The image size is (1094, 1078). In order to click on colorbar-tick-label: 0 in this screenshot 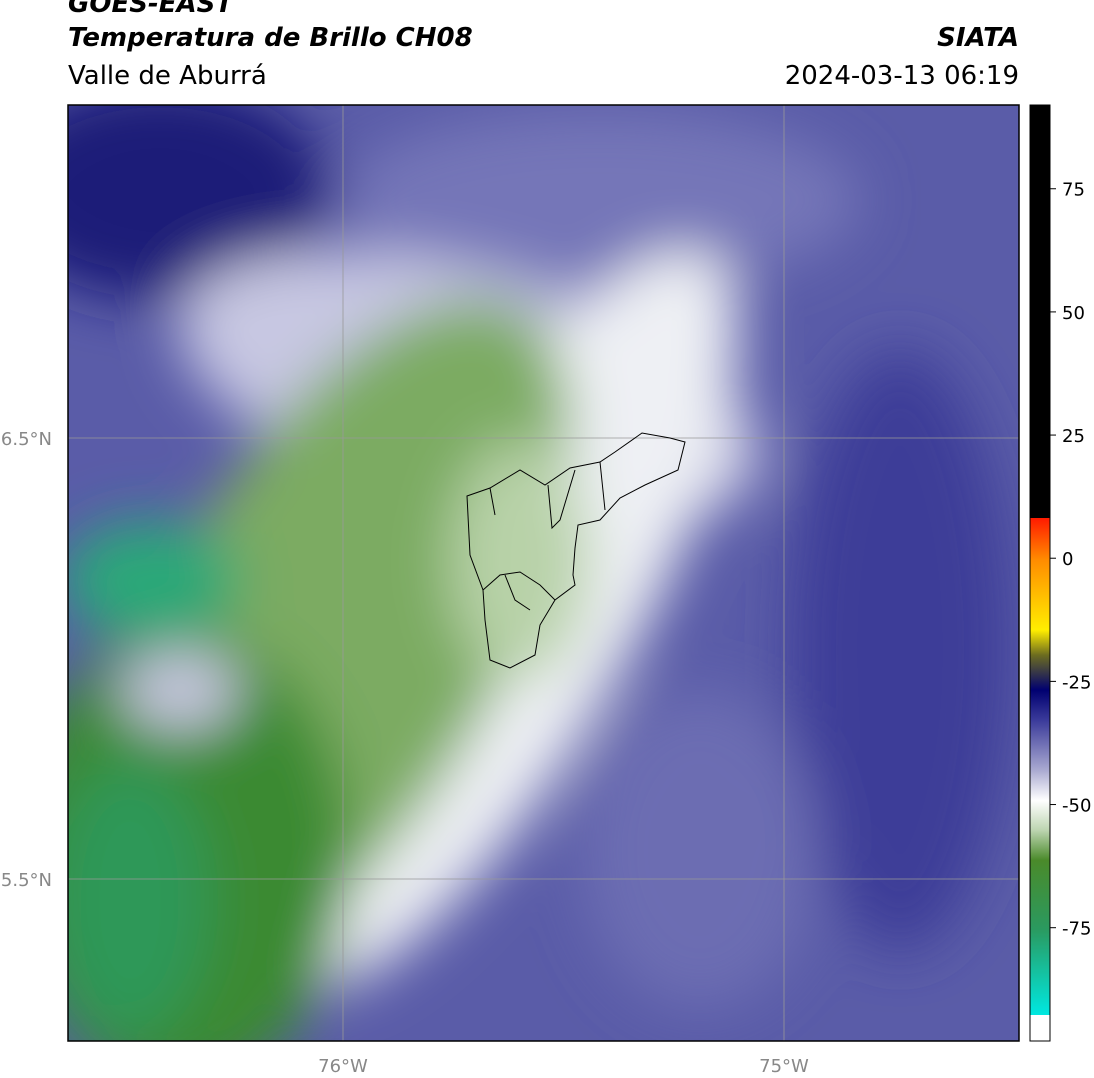, I will do `click(1067, 559)`.